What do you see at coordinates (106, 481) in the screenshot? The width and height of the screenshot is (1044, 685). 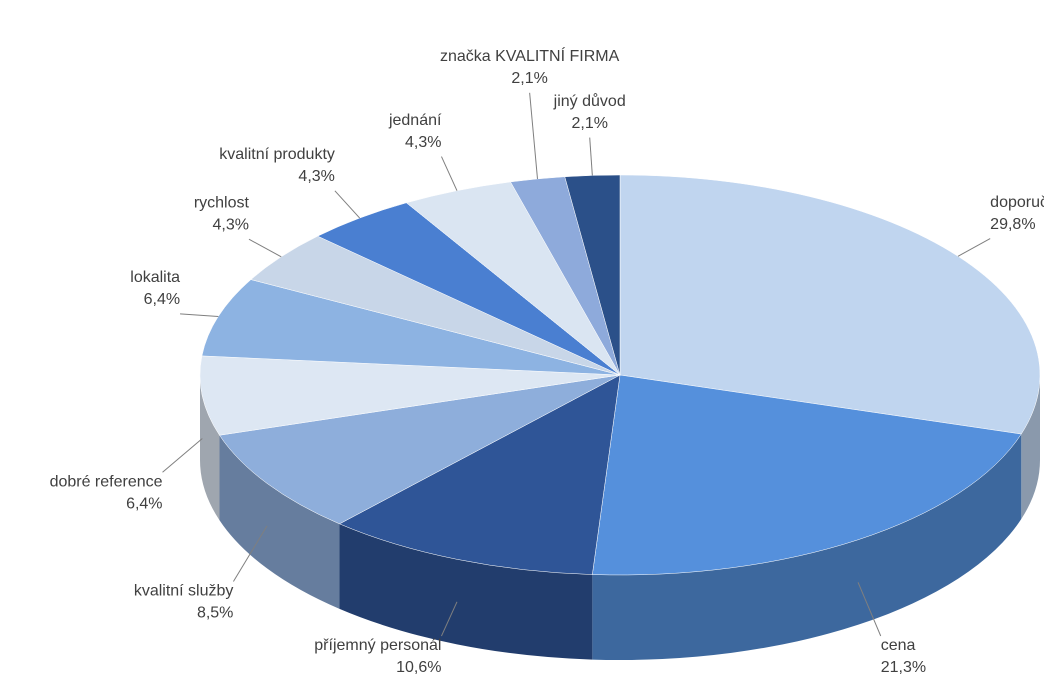 I see `slice-label: dobré reference` at bounding box center [106, 481].